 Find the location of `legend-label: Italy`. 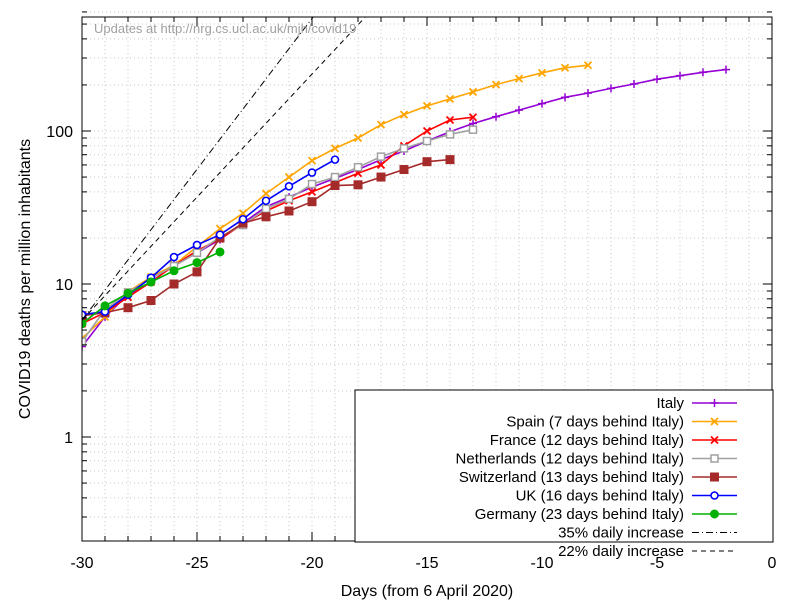

legend-label: Italy is located at coordinates (670, 403).